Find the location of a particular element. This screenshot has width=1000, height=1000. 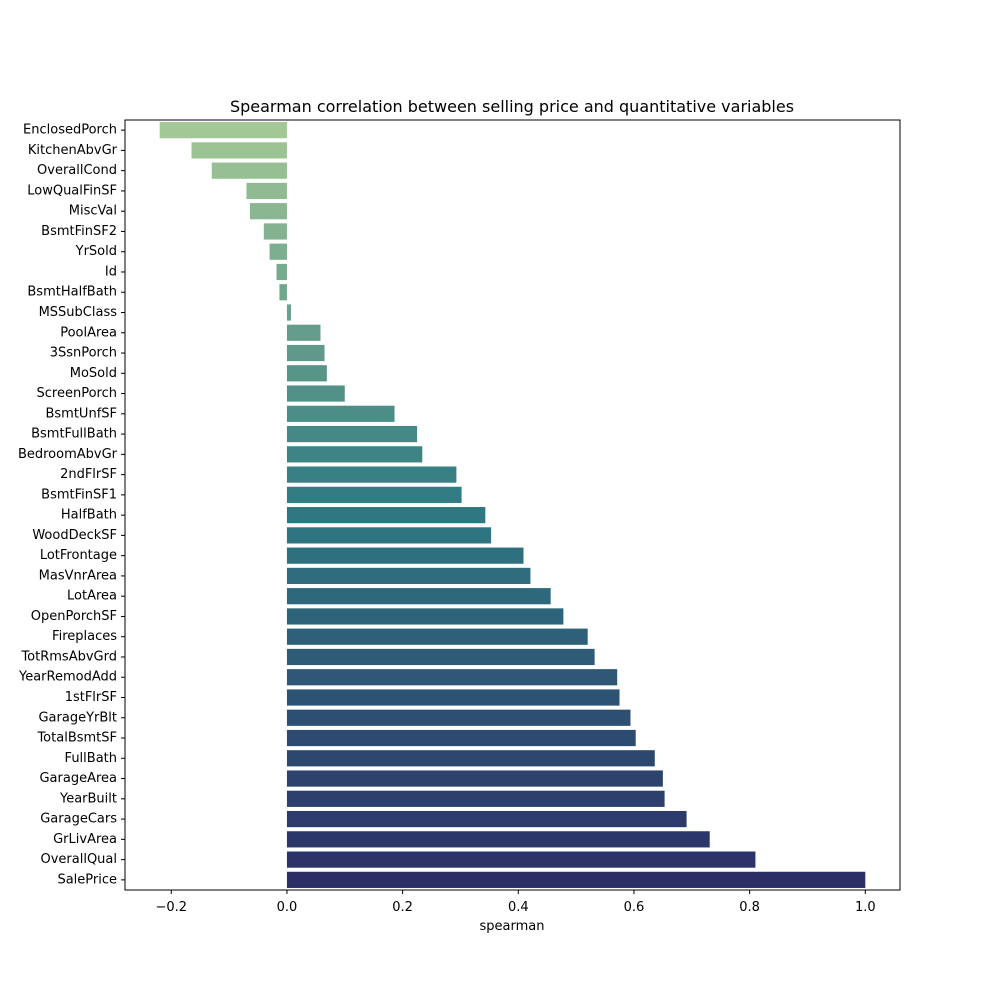

y-tick-label: MoSold is located at coordinates (93, 373).